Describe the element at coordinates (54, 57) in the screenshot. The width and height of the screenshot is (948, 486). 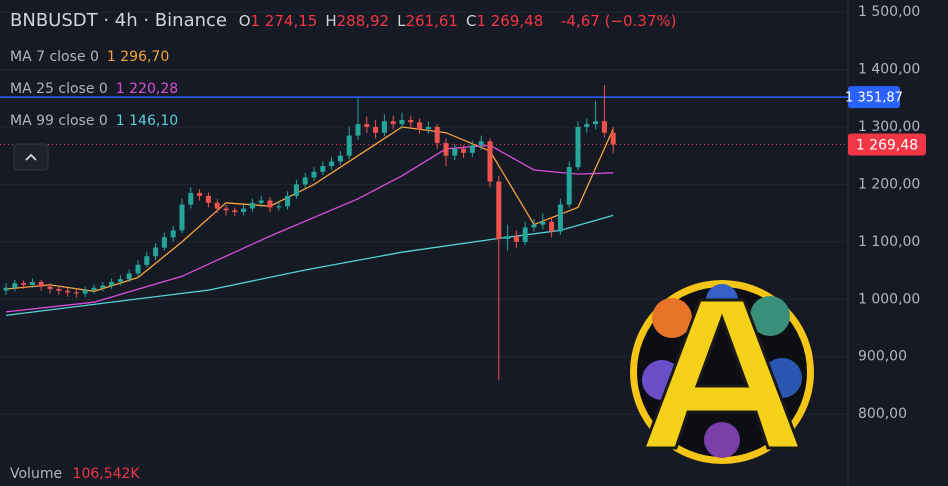
I see `ma-name: MA 7 close 0` at that location.